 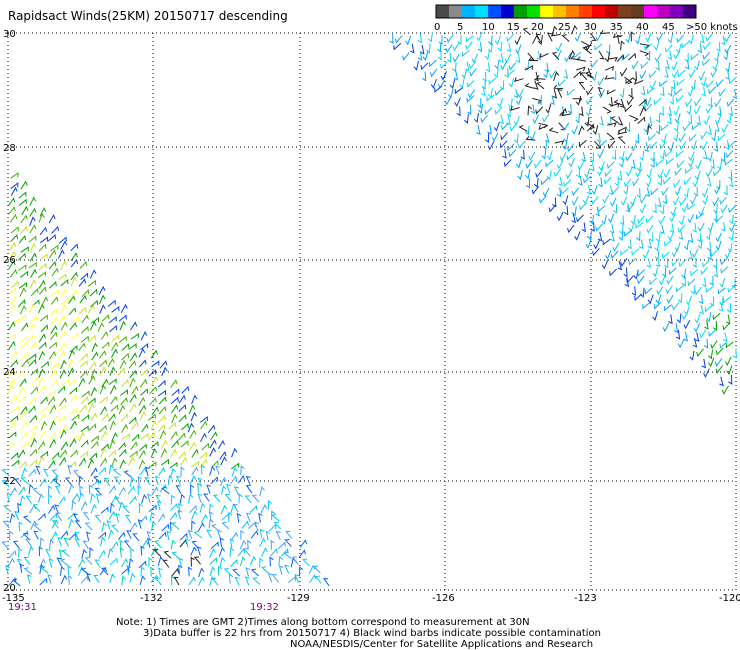 What do you see at coordinates (9, 372) in the screenshot?
I see `lat-label-24: 24` at bounding box center [9, 372].